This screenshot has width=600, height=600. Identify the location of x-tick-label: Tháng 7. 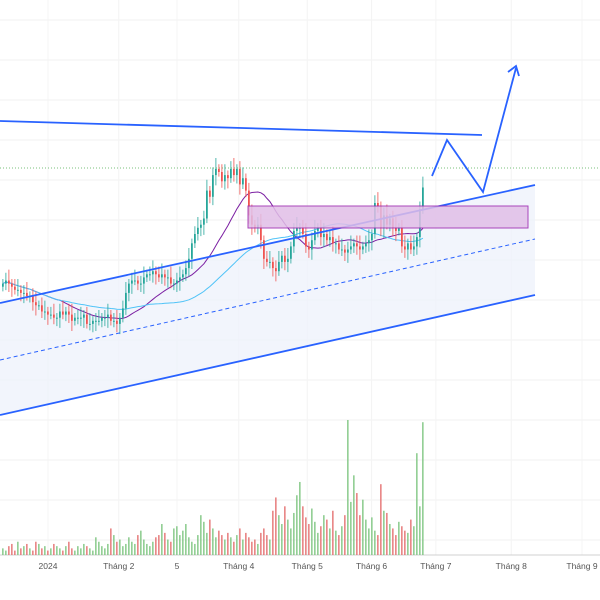
(435, 566).